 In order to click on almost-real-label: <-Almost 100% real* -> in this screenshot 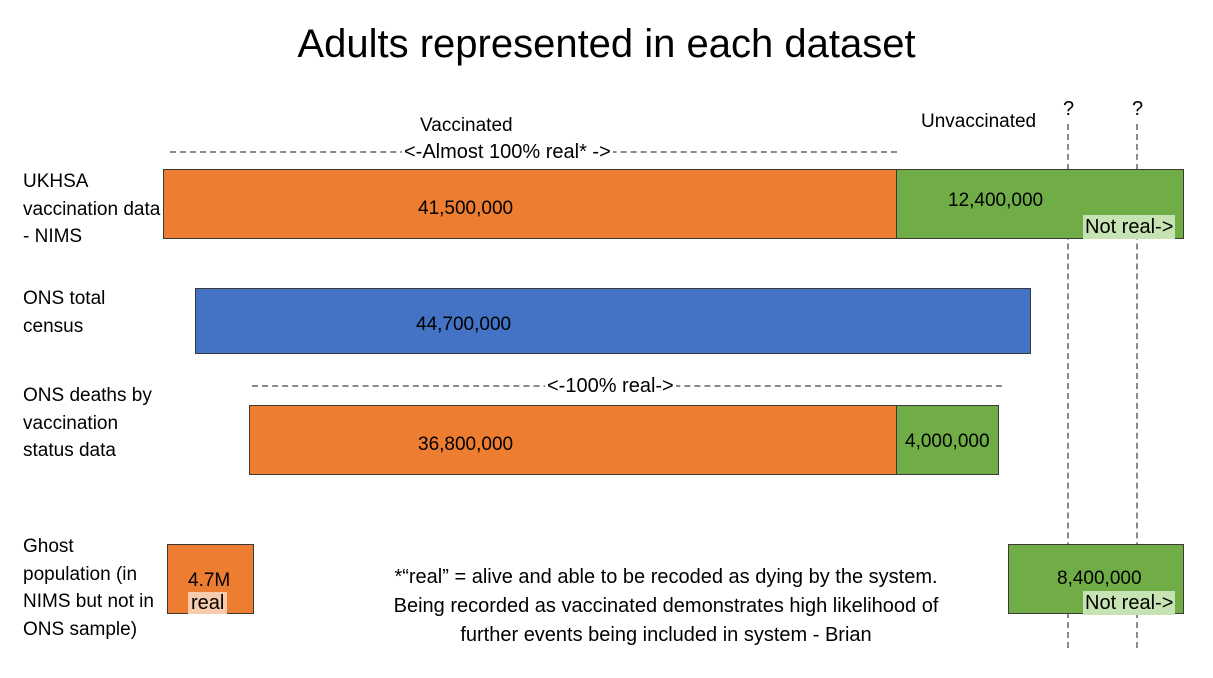, I will do `click(507, 152)`.